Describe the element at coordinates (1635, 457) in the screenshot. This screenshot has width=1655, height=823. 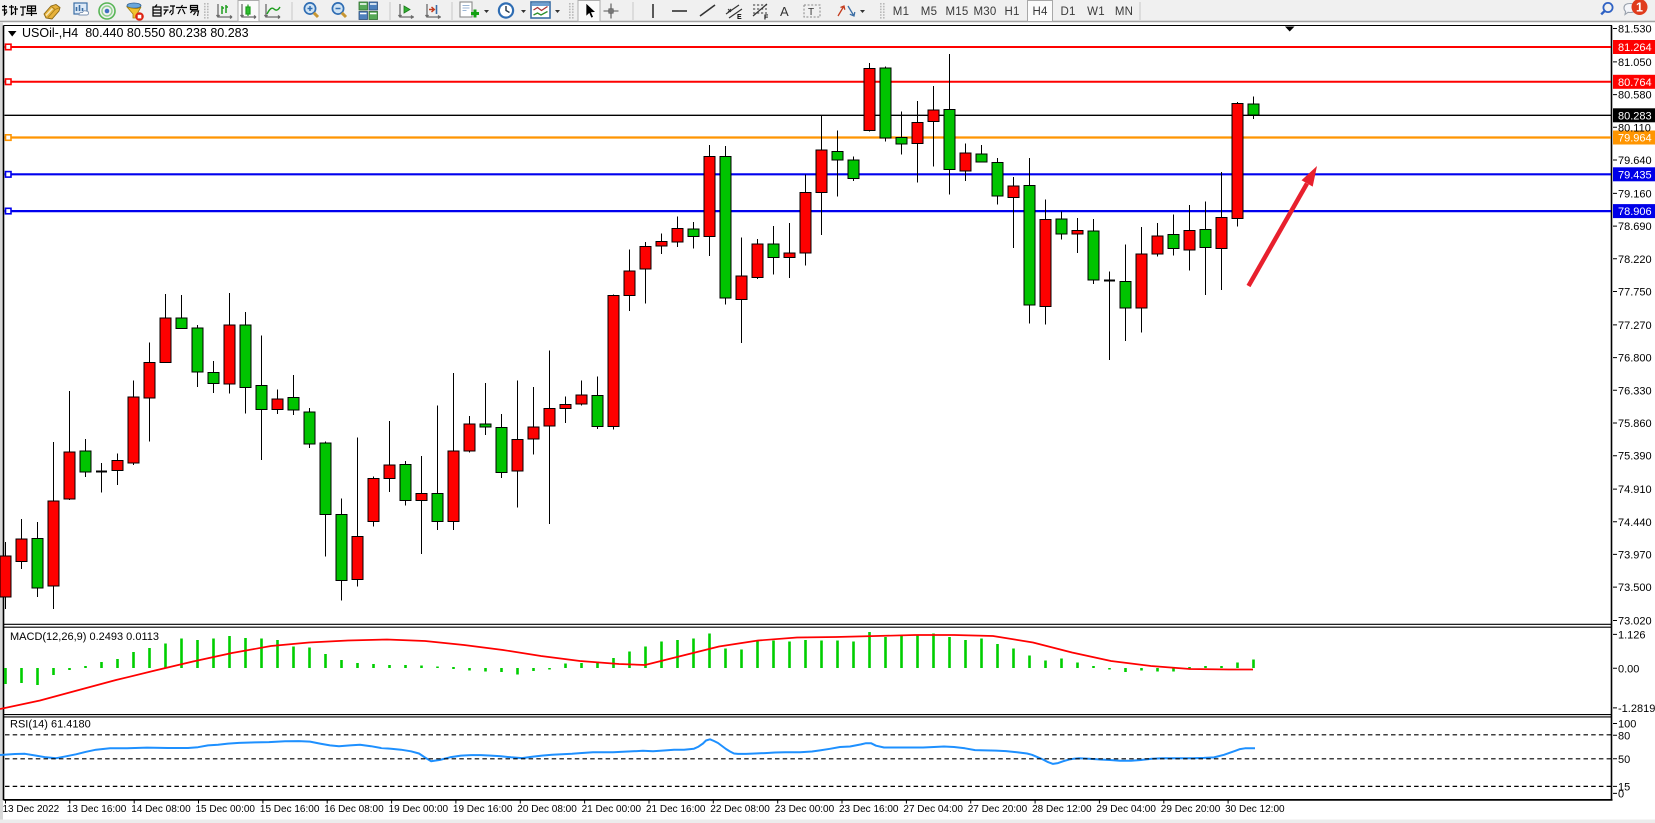
I see `svg-text: 75.390` at that location.